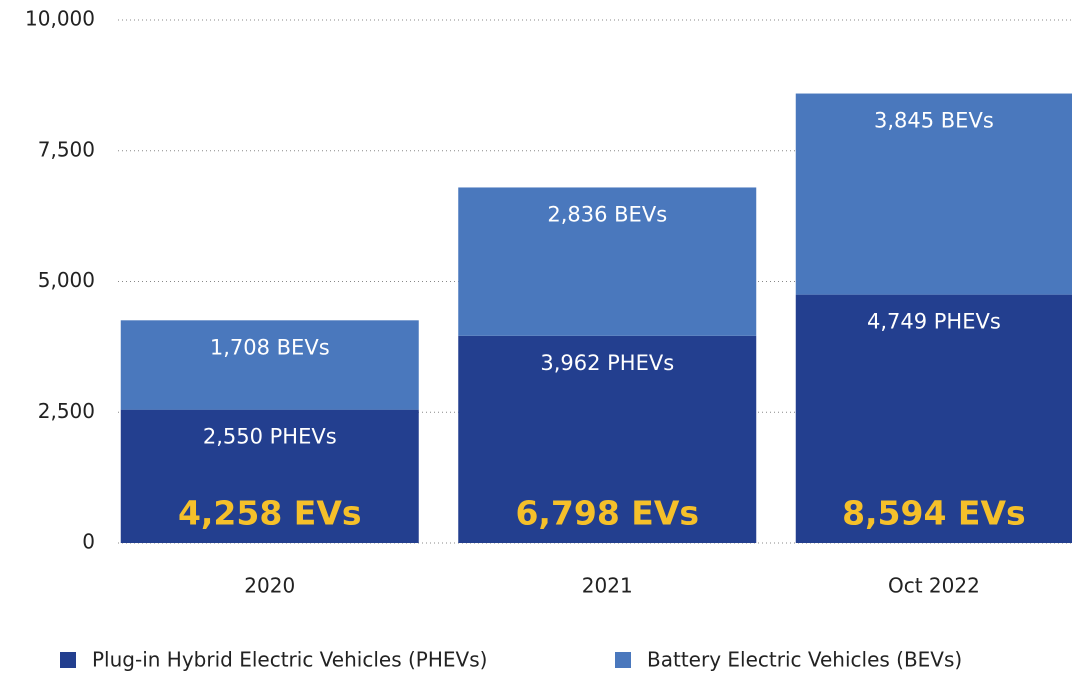 This screenshot has height=674, width=1086. Describe the element at coordinates (66, 411) in the screenshot. I see `y-tick-label: 2,500` at that location.